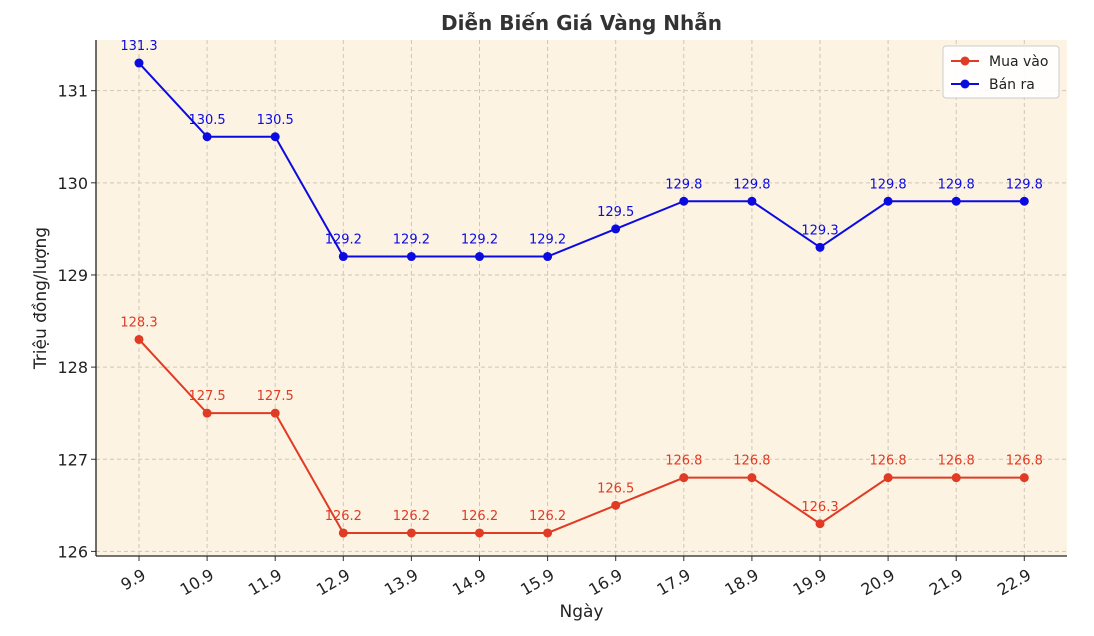  What do you see at coordinates (40, 298) in the screenshot?
I see `y-axis-title: Triệu đồng/lượng` at bounding box center [40, 298].